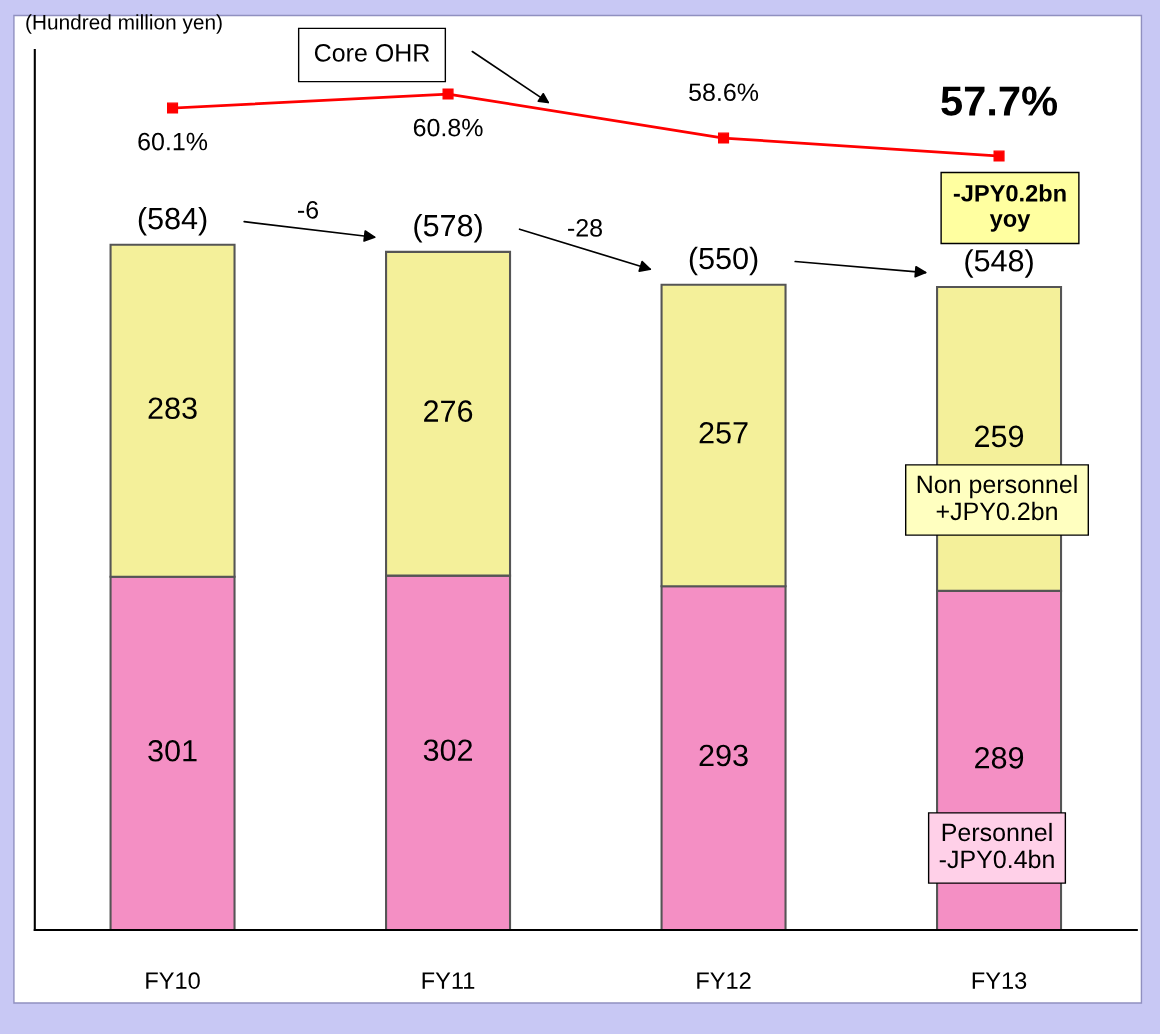 The width and height of the screenshot is (1160, 1034). What do you see at coordinates (723, 261) in the screenshot?
I see `total-label: (550)` at bounding box center [723, 261].